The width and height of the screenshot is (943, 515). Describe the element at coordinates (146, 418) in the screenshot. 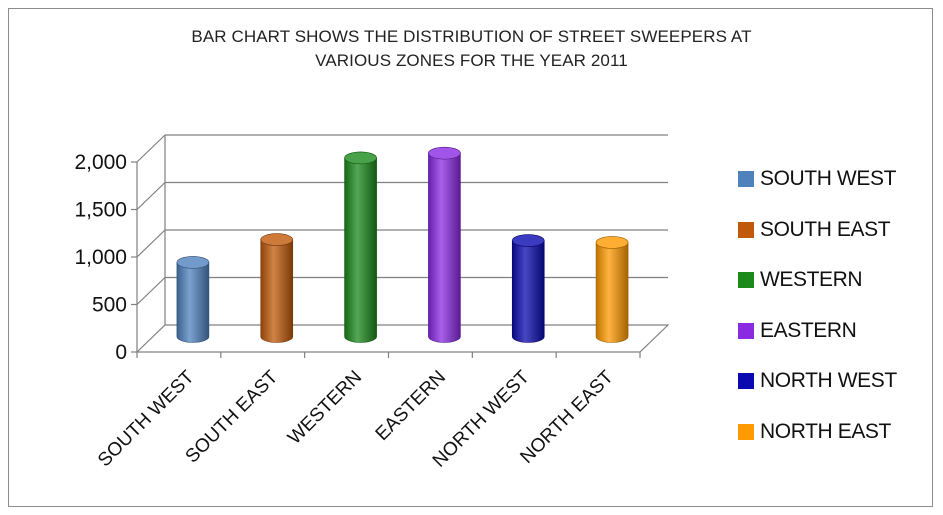

I see `x-tick-label-south-west: SOUTH WEST` at that location.